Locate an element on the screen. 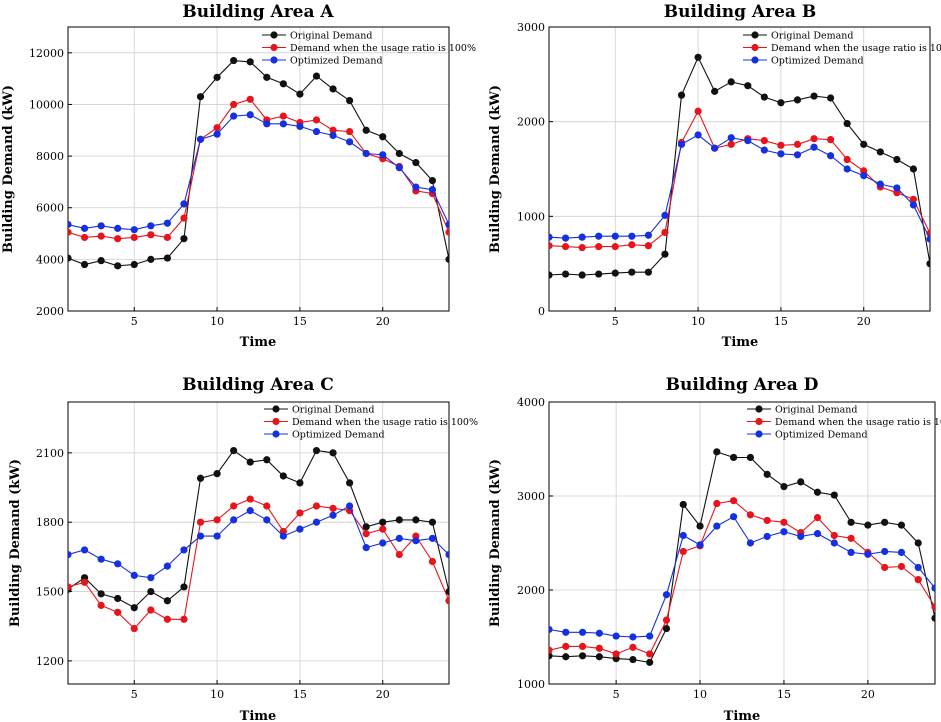  y-tick-label: 10000 is located at coordinates (46, 104).